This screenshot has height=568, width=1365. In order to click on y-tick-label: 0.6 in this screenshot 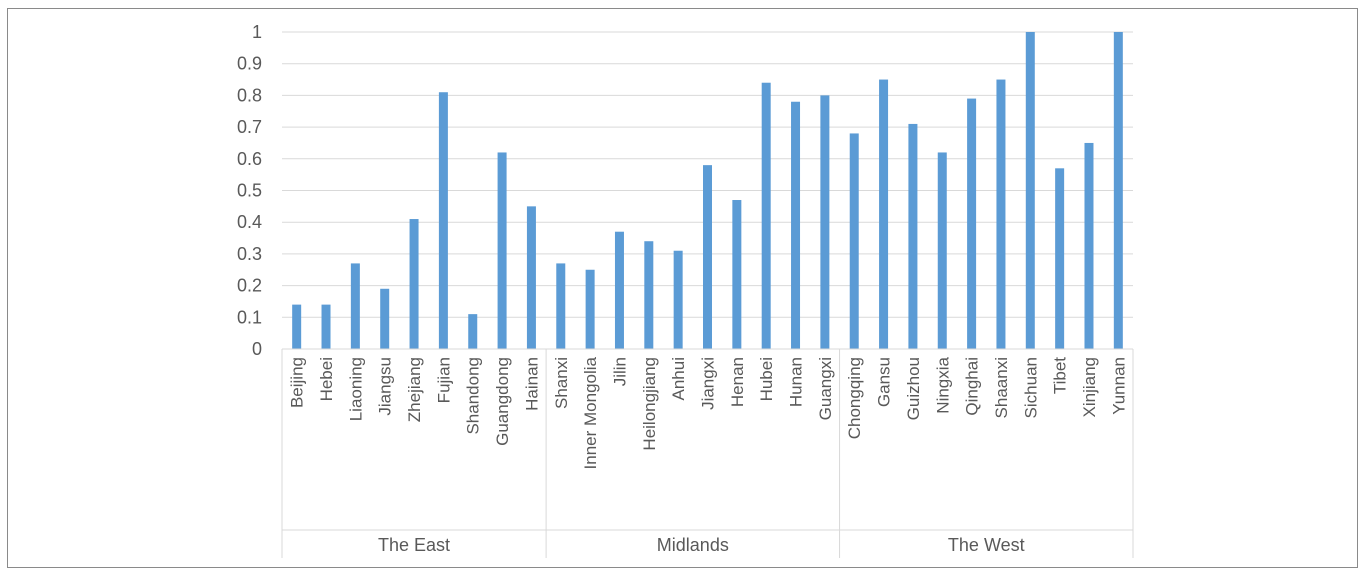, I will do `click(249, 159)`.